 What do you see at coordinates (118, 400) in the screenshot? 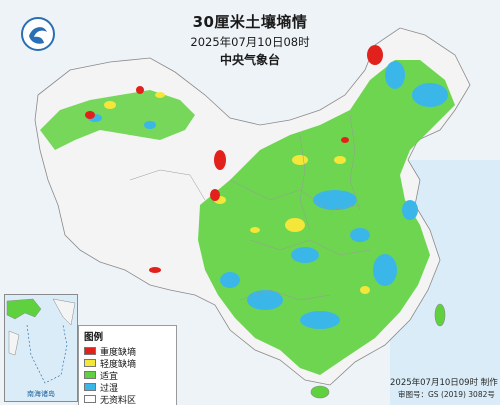
I see `legend-label: 无资料区` at bounding box center [118, 400].